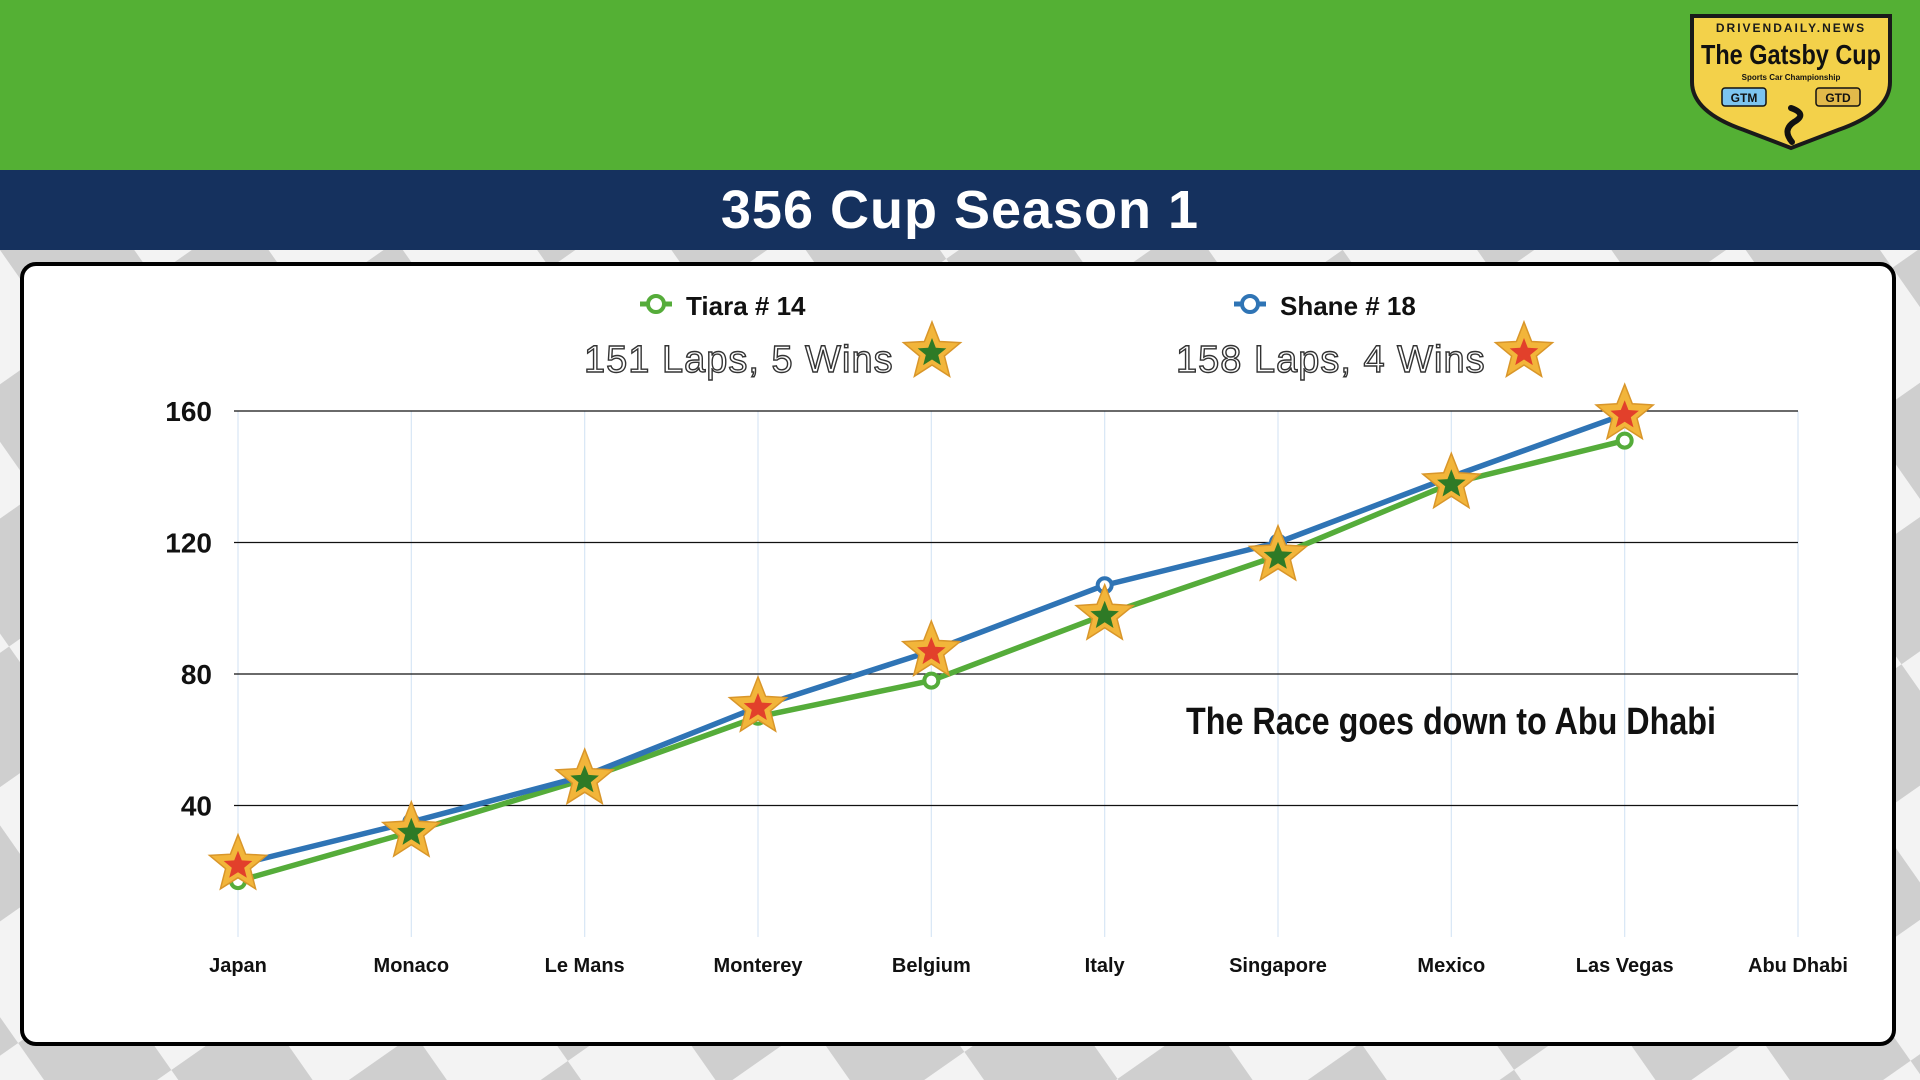 The height and width of the screenshot is (1080, 1920). Describe the element at coordinates (1625, 966) in the screenshot. I see `x-tick-label: Las Vegas` at that location.